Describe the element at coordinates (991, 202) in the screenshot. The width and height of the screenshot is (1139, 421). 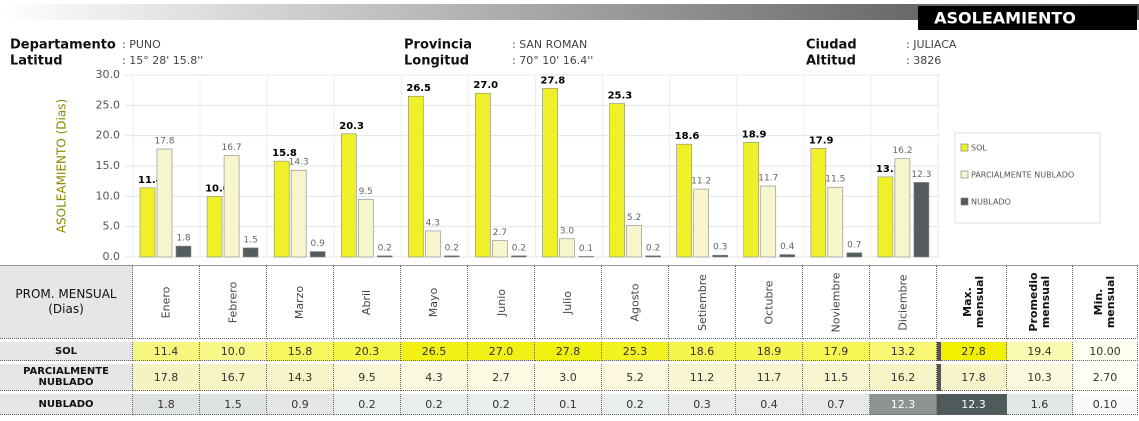
I see `legend-label: NUBLADO` at that location.